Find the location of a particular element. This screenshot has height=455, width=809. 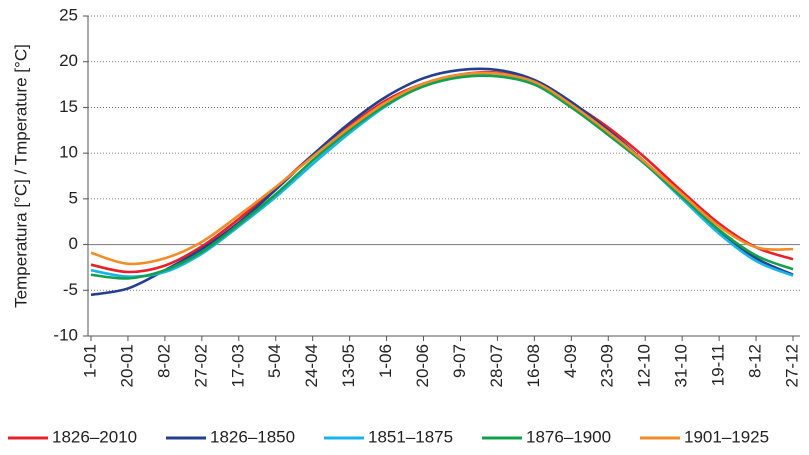

x-tick-label: 4-09 is located at coordinates (570, 361).